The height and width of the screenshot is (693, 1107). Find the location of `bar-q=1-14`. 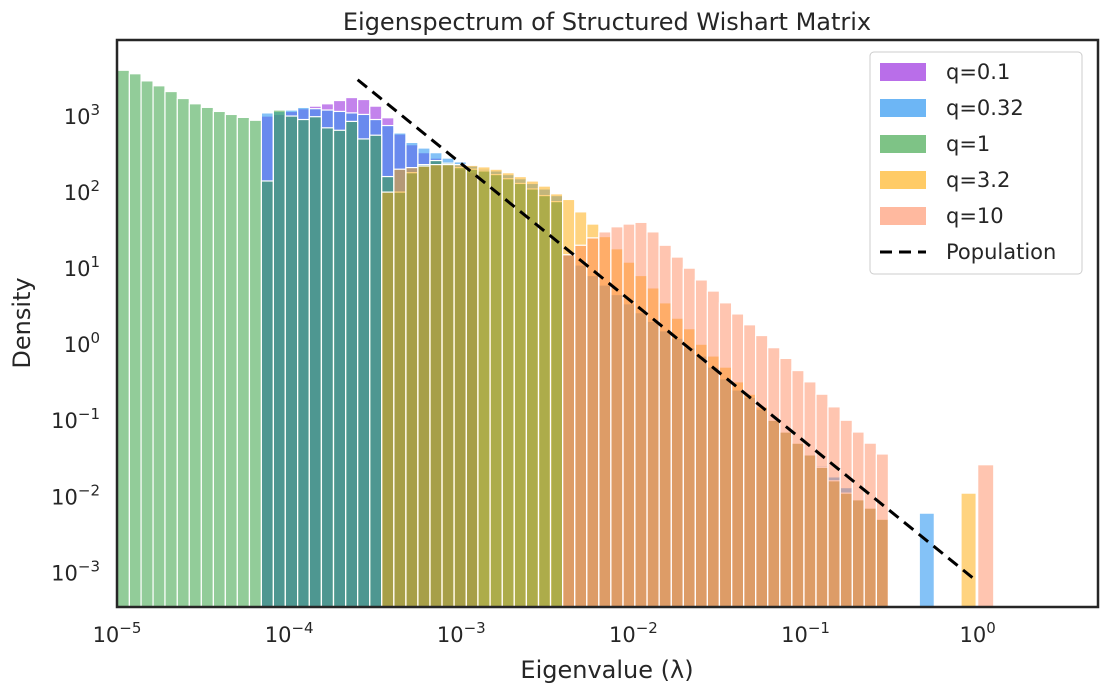

bar-q=1-14 is located at coordinates (291, 361).